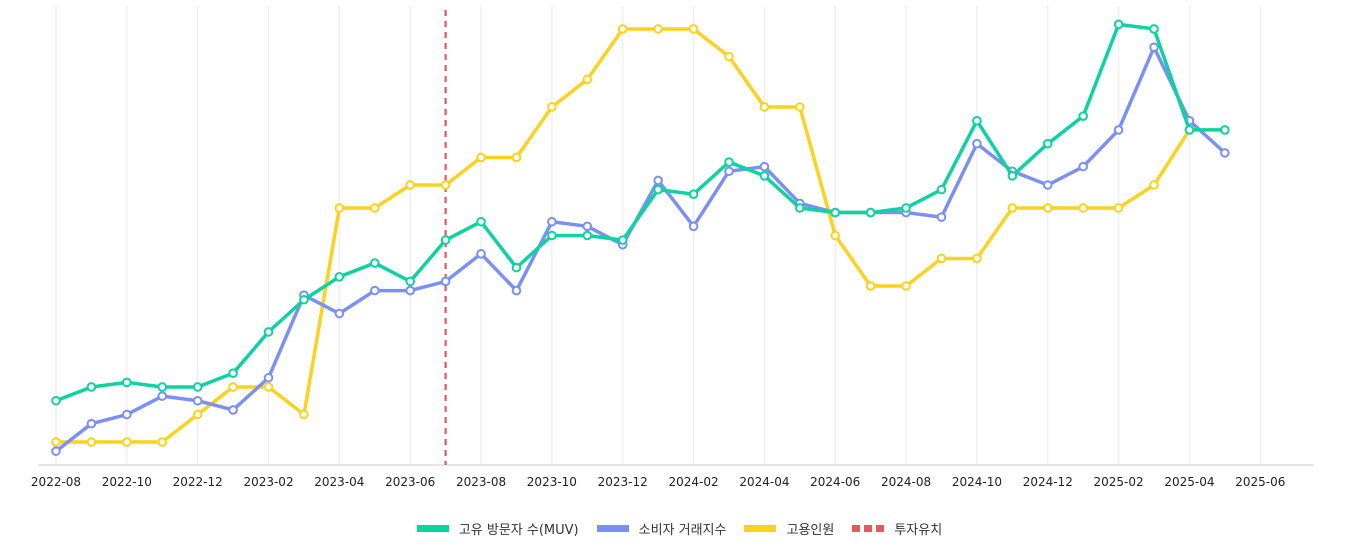 The height and width of the screenshot is (552, 1359). I want to click on chart-legend: 고유 방문자 수(MUV) 소비자 거래지수 고용인원 투자유치, so click(679, 528).